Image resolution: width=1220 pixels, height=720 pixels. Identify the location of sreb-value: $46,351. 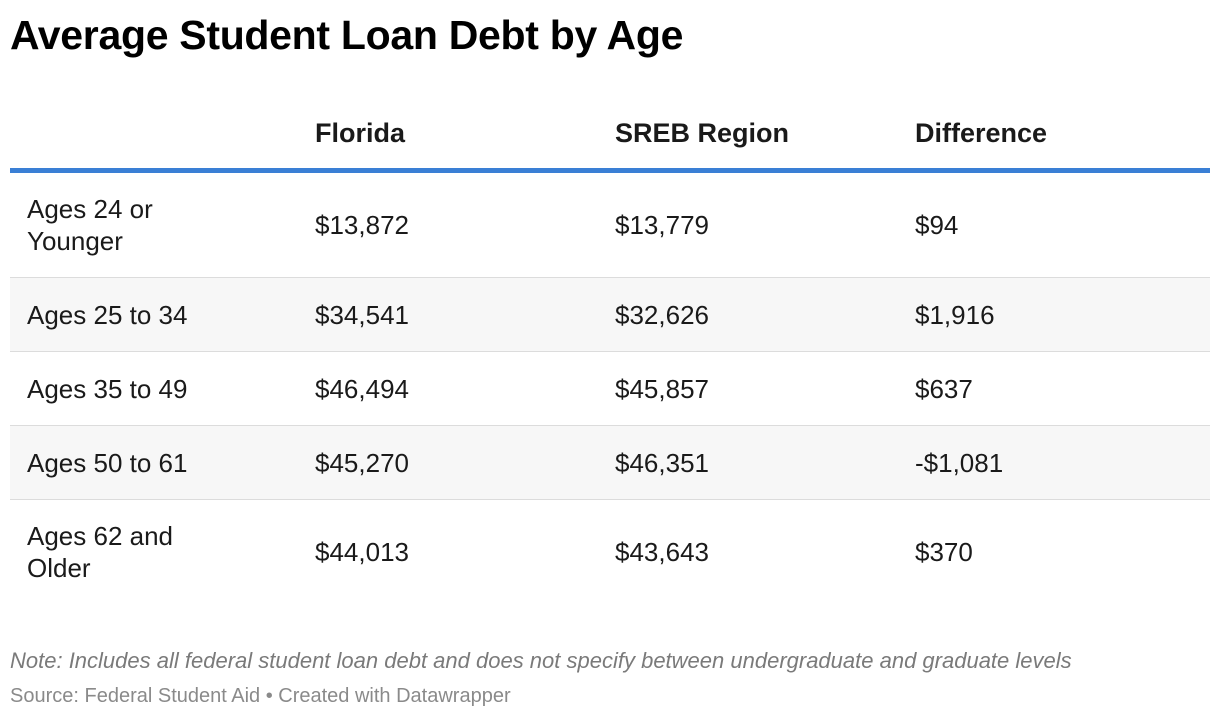
(662, 462).